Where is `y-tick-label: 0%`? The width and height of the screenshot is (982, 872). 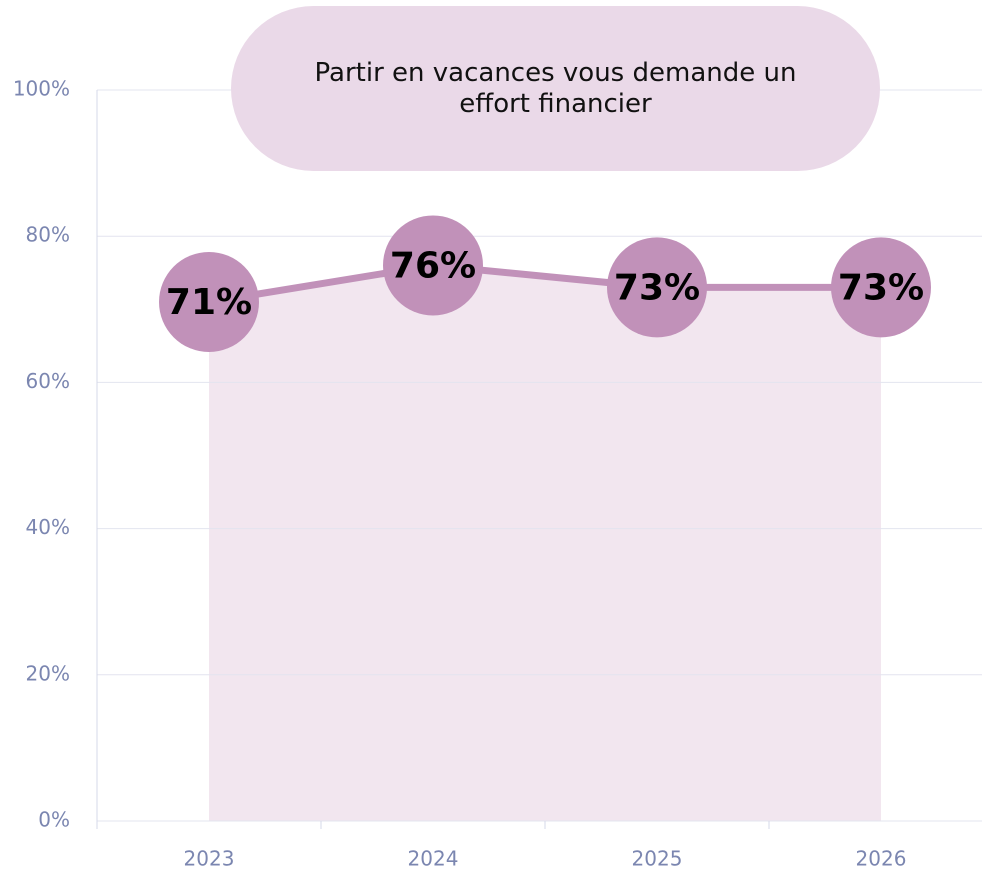 y-tick-label: 0% is located at coordinates (54, 820).